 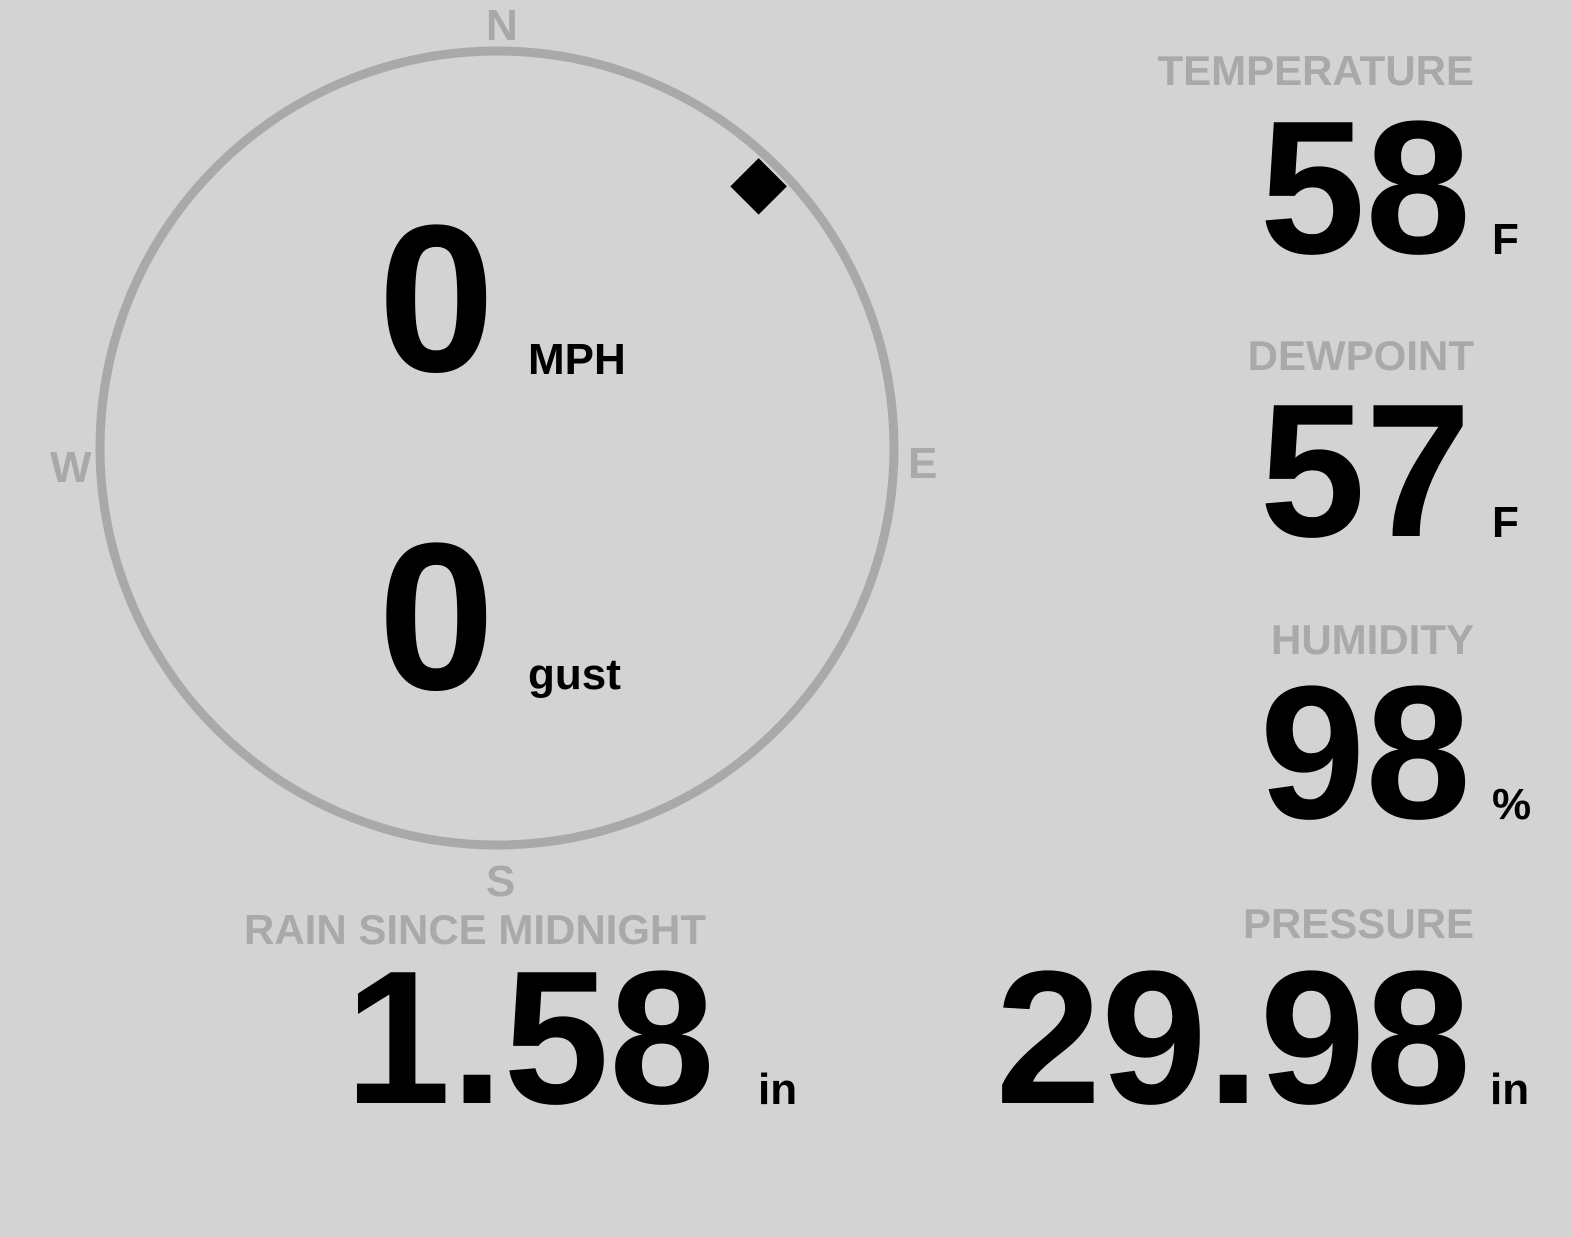 What do you see at coordinates (71, 467) in the screenshot?
I see `compass-west: W` at bounding box center [71, 467].